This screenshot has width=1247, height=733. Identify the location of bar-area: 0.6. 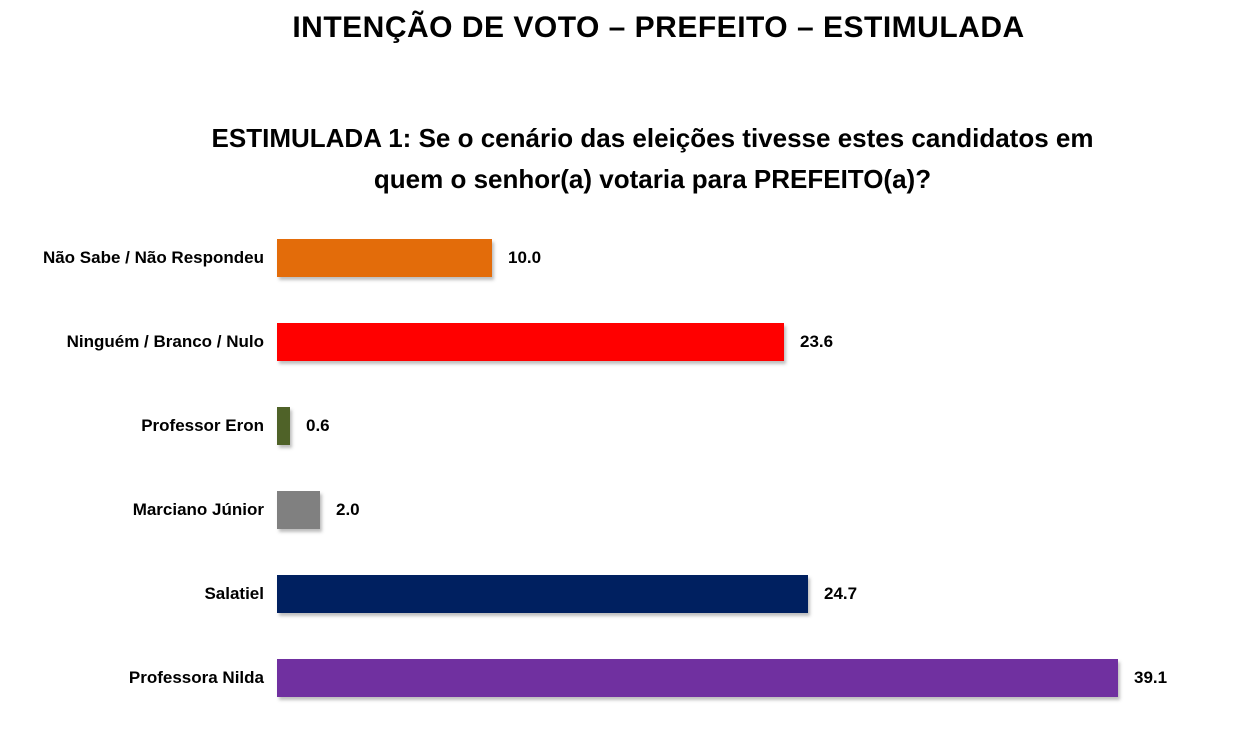
(762, 426).